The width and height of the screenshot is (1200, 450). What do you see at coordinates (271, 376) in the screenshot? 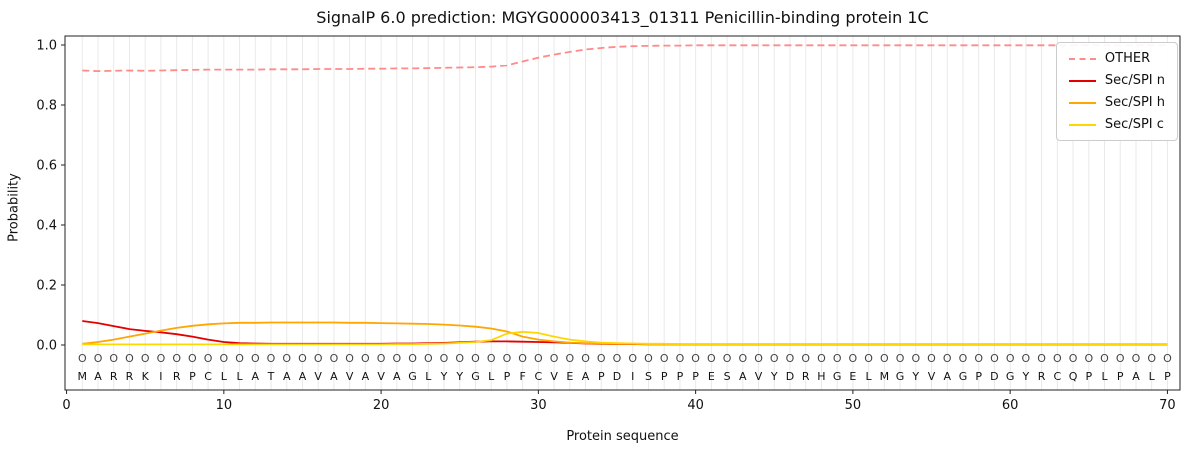
I see `svg-text: T` at bounding box center [271, 376].